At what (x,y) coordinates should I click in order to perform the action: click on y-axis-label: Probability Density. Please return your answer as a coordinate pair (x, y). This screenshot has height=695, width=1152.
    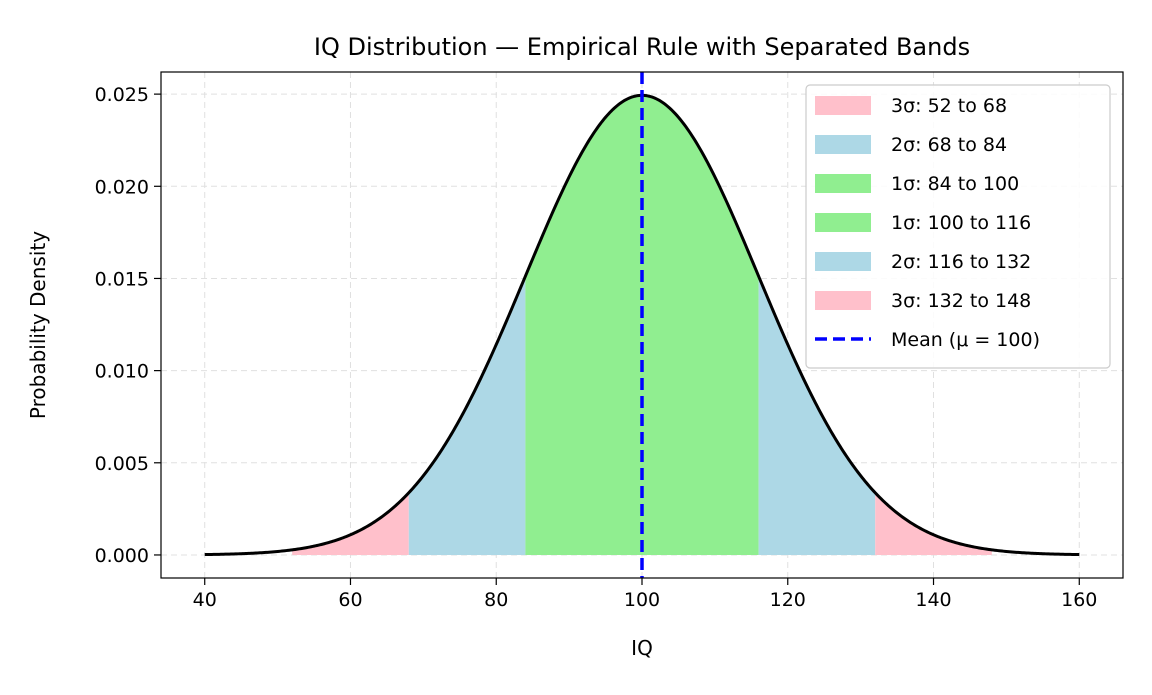
    Looking at the image, I should click on (38, 325).